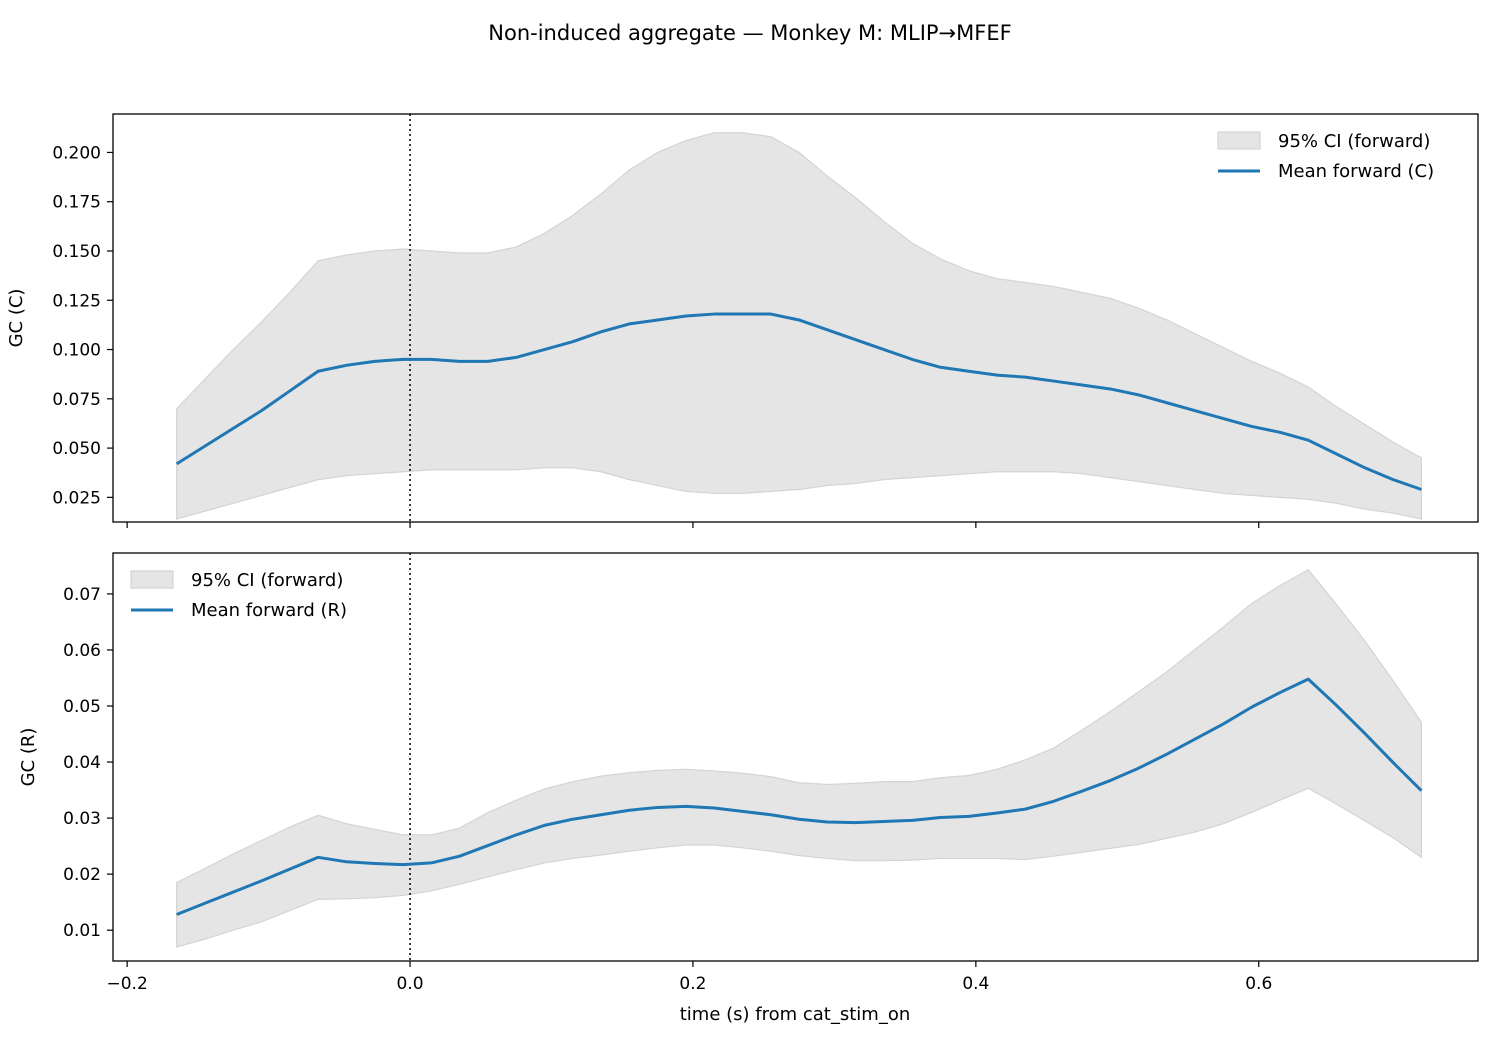  Describe the element at coordinates (1325, 156) in the screenshot. I see `legend: 95% CI (forward) Mean forward (C)` at that location.